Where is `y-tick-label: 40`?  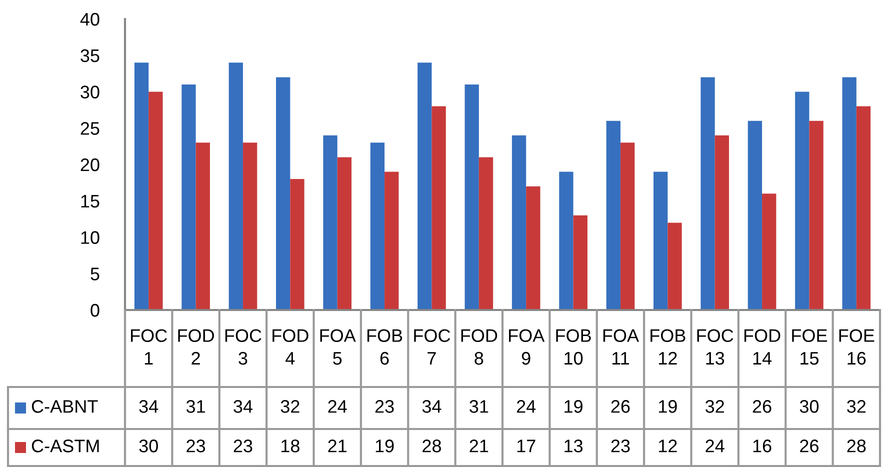 y-tick-label: 40 is located at coordinates (90, 19).